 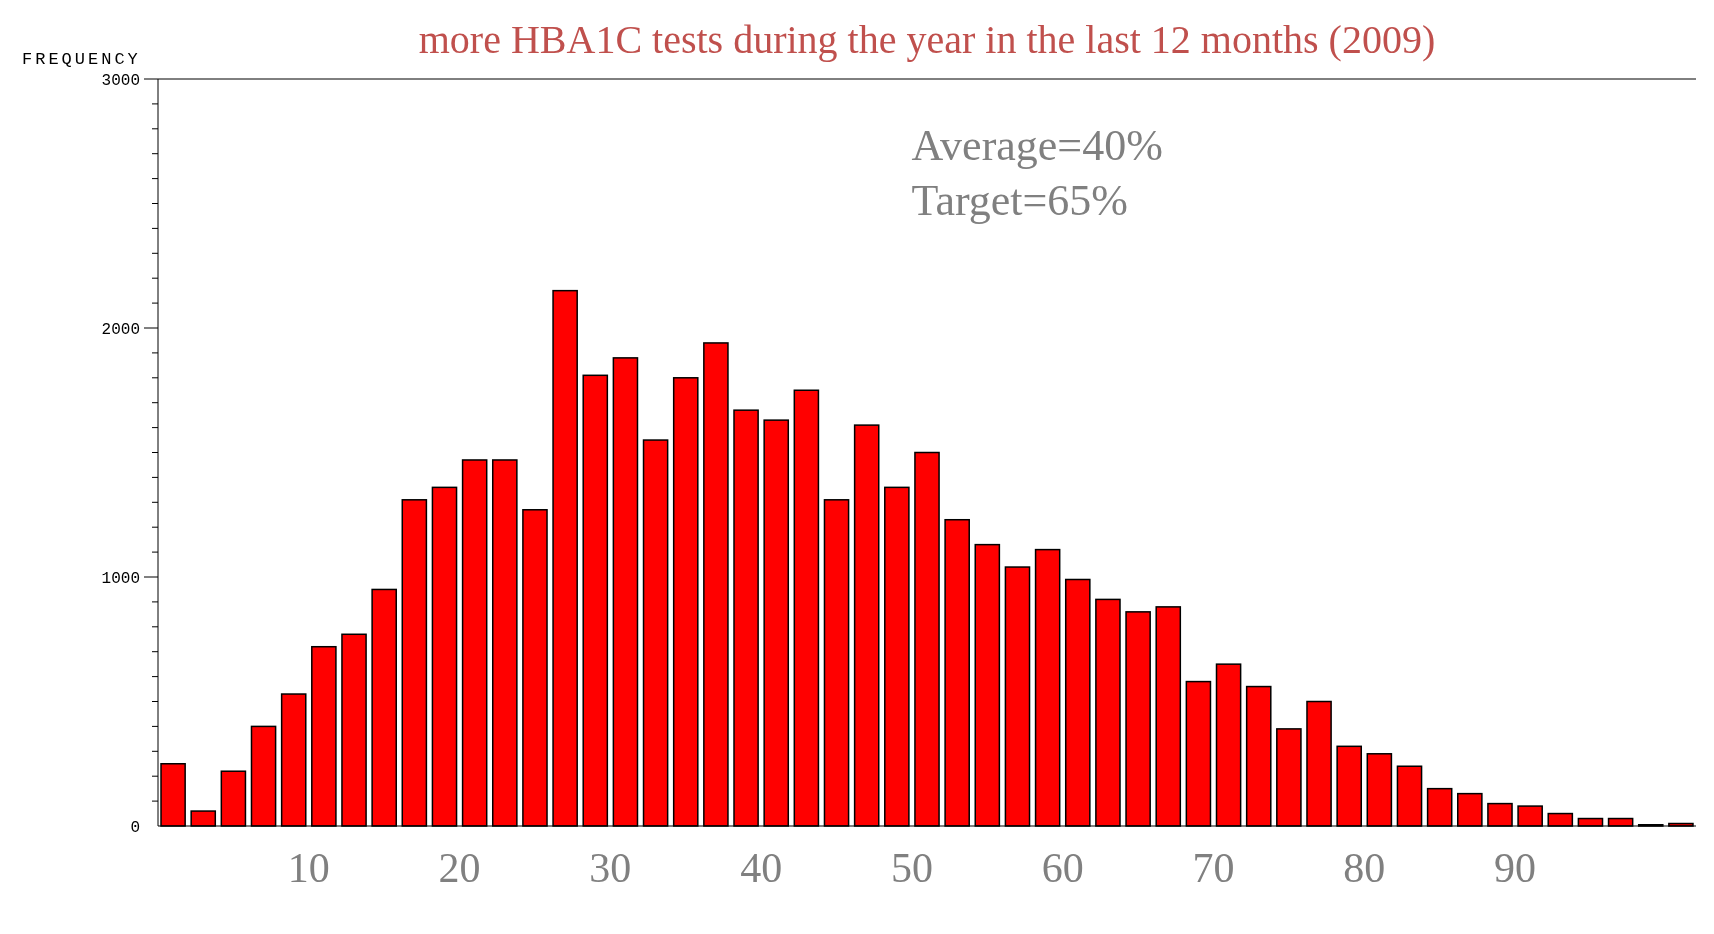 What do you see at coordinates (1020, 201) in the screenshot?
I see `annotation: Target=65%` at bounding box center [1020, 201].